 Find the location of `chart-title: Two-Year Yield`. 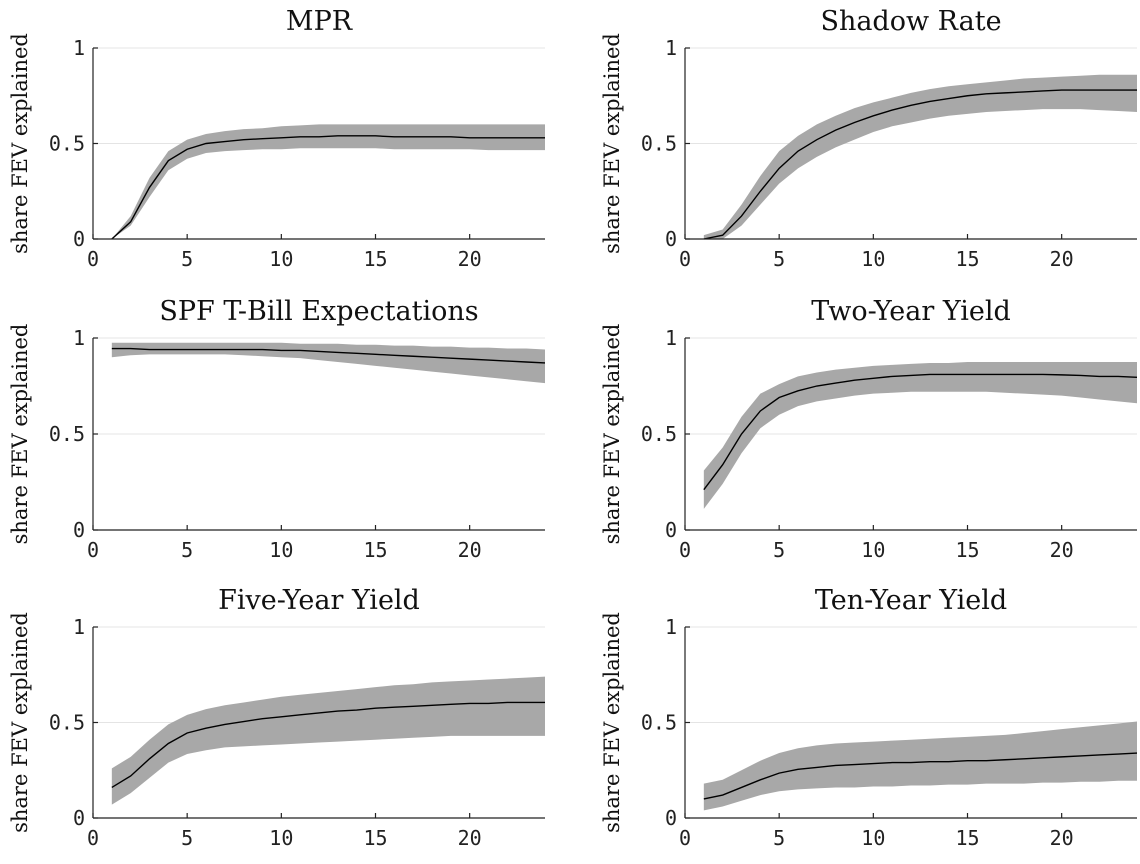

chart-title: Two-Year Yield is located at coordinates (911, 311).